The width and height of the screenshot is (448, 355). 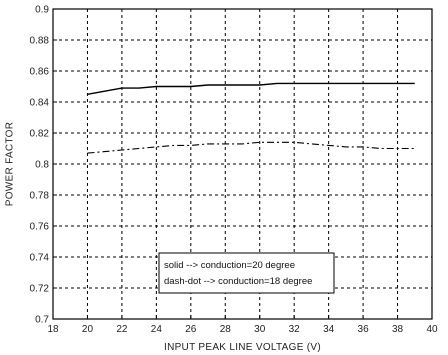 What do you see at coordinates (122, 329) in the screenshot?
I see `x-tick-label: 22` at bounding box center [122, 329].